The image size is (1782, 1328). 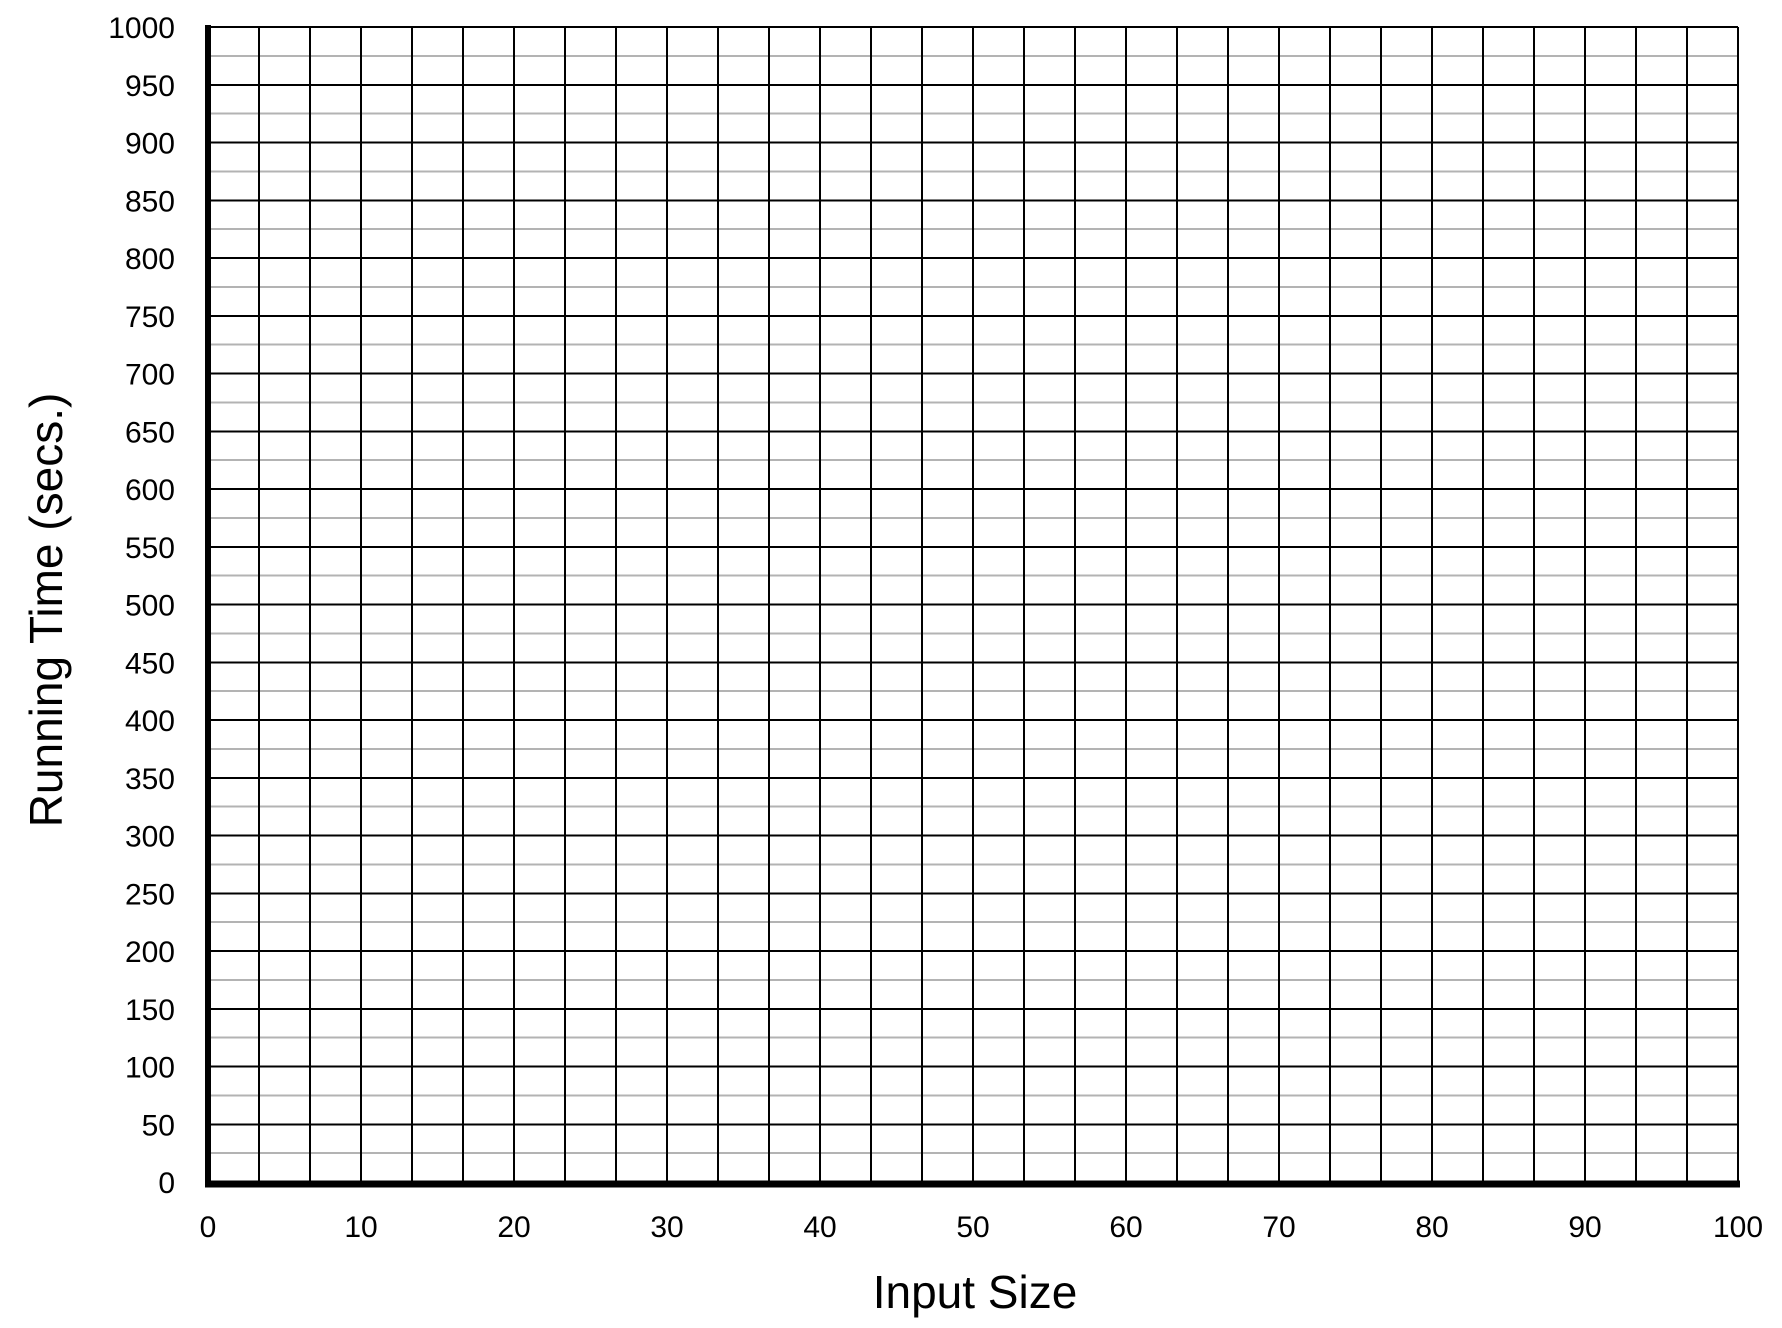 I want to click on y-tick-label: 300, so click(x=150, y=837).